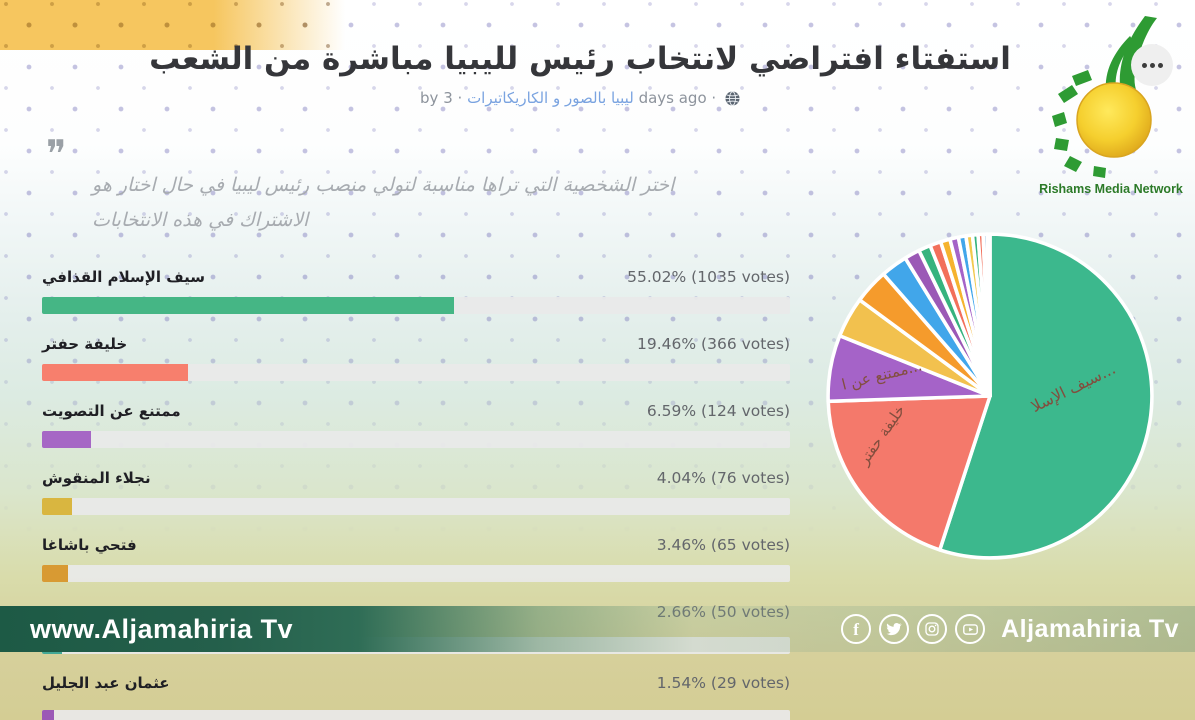  I want to click on option-label: سيف الإسلام القذافي, so click(124, 277).